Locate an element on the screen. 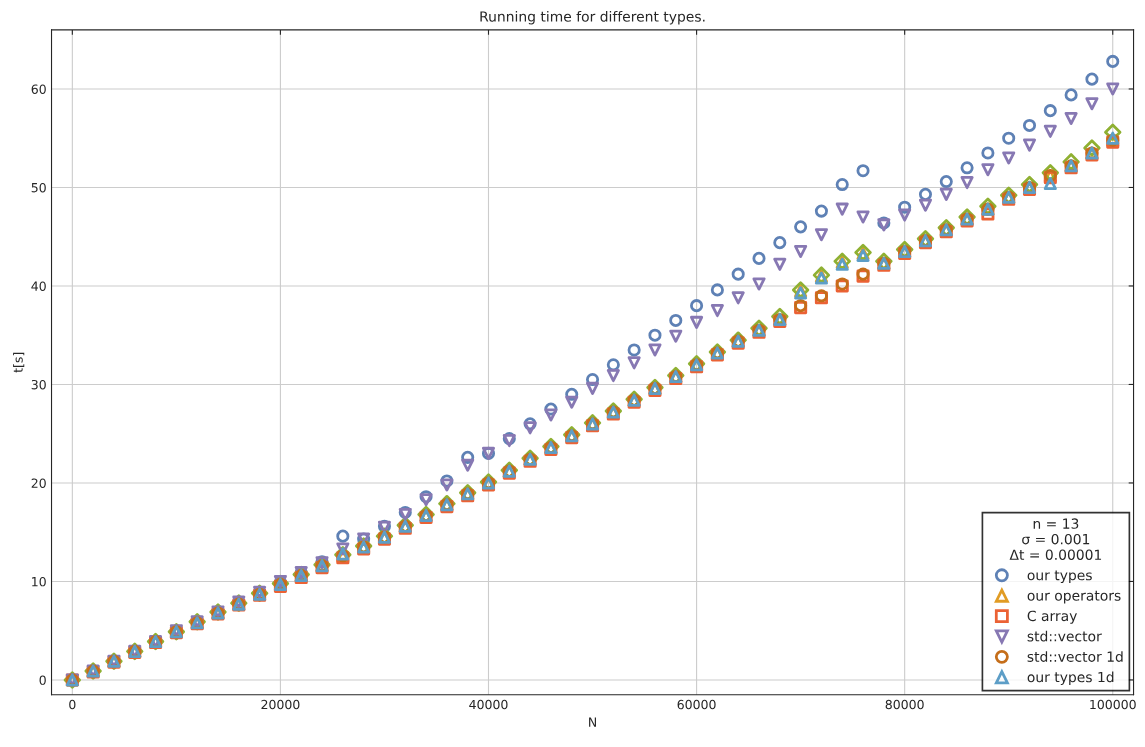 The width and height of the screenshot is (1145, 747). legend-label: std::vector is located at coordinates (1064, 636).